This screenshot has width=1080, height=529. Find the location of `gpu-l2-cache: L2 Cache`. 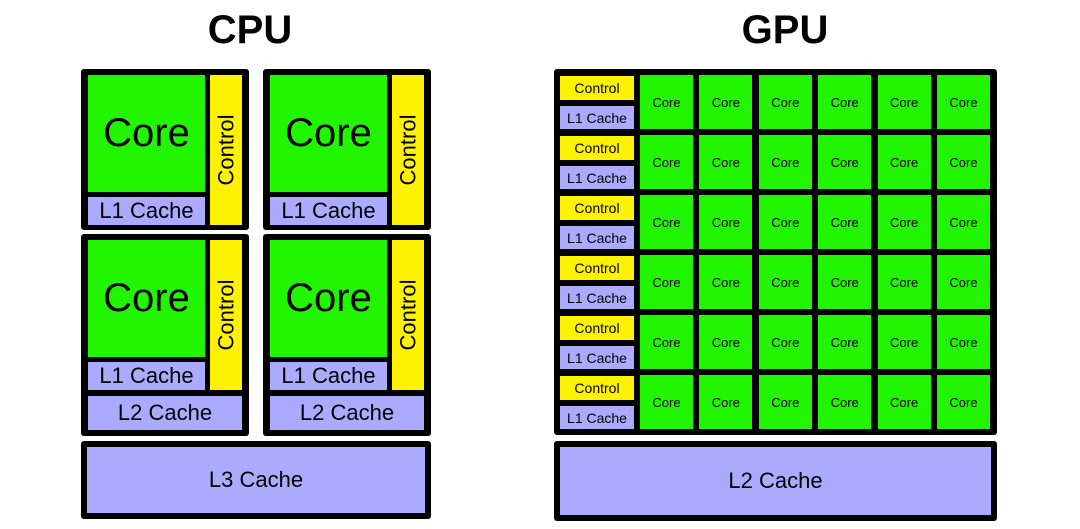

gpu-l2-cache: L2 Cache is located at coordinates (775, 481).